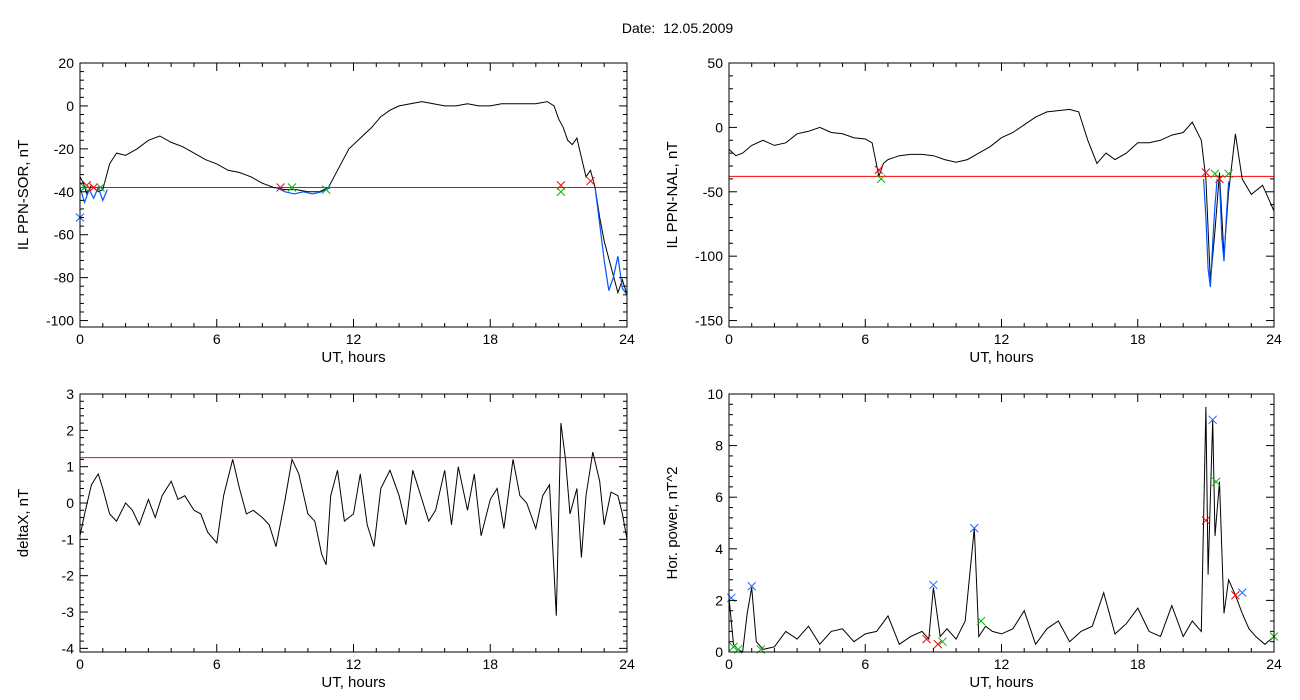 The width and height of the screenshot is (1300, 700). Describe the element at coordinates (70, 394) in the screenshot. I see `y-tick-label: 3` at that location.